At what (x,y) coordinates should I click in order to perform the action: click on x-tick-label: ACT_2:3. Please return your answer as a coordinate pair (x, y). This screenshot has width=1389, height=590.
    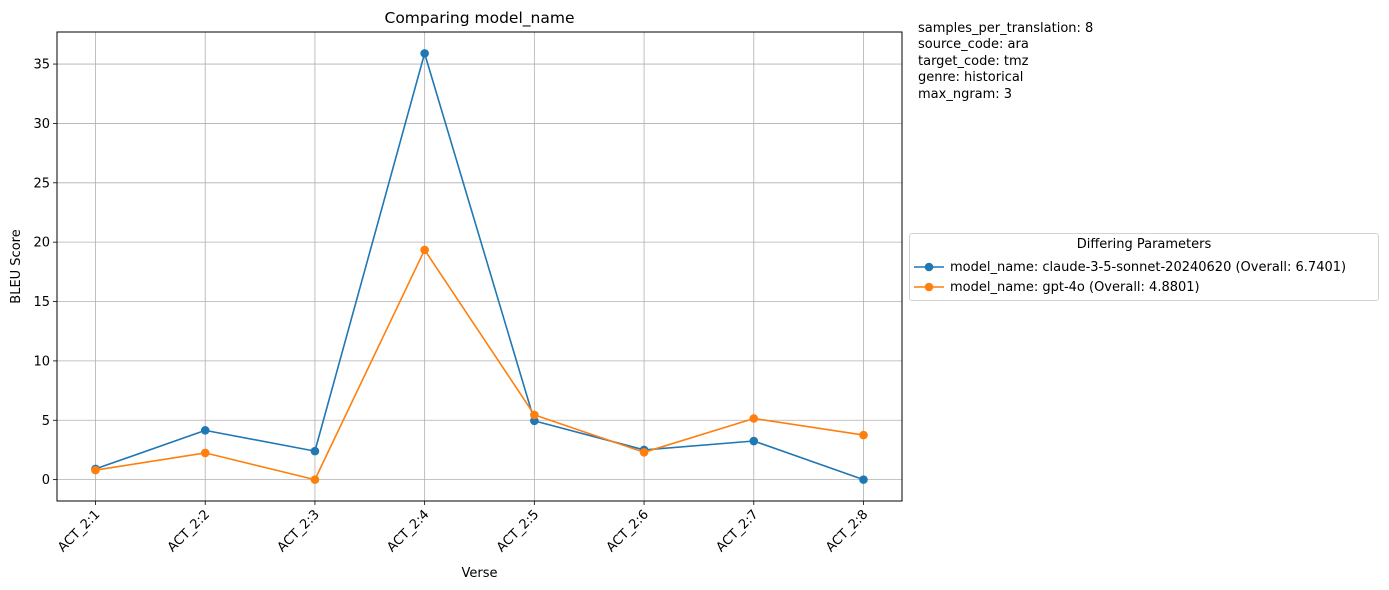
    Looking at the image, I should click on (299, 531).